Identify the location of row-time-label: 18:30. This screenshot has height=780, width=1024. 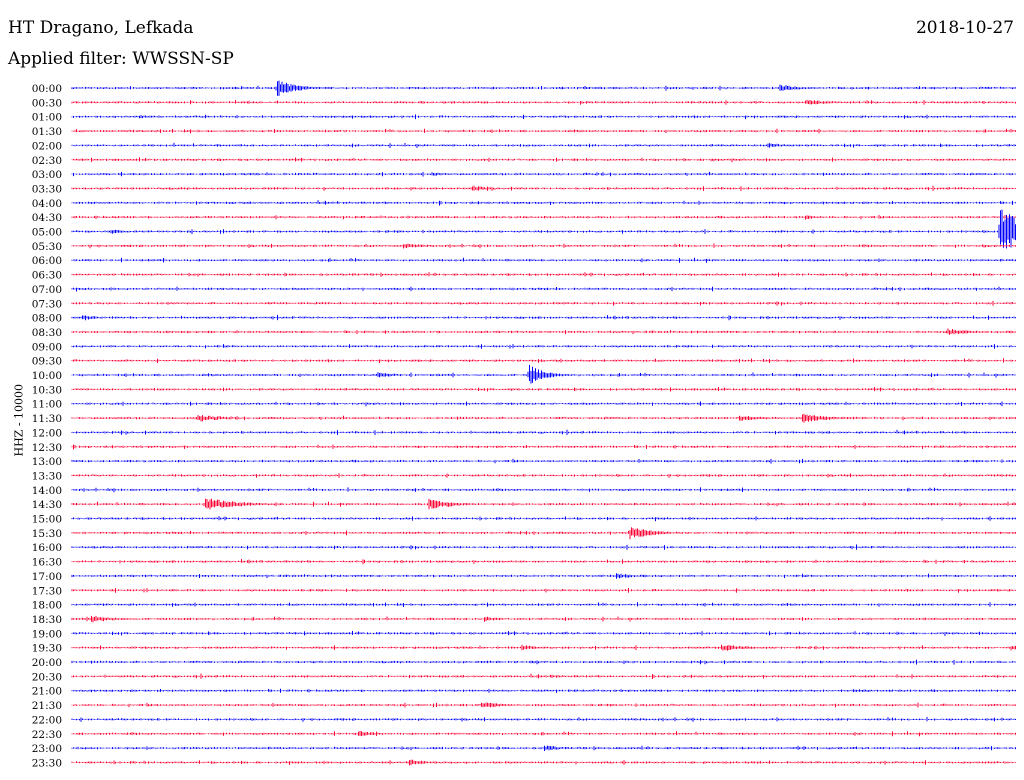
(47, 620).